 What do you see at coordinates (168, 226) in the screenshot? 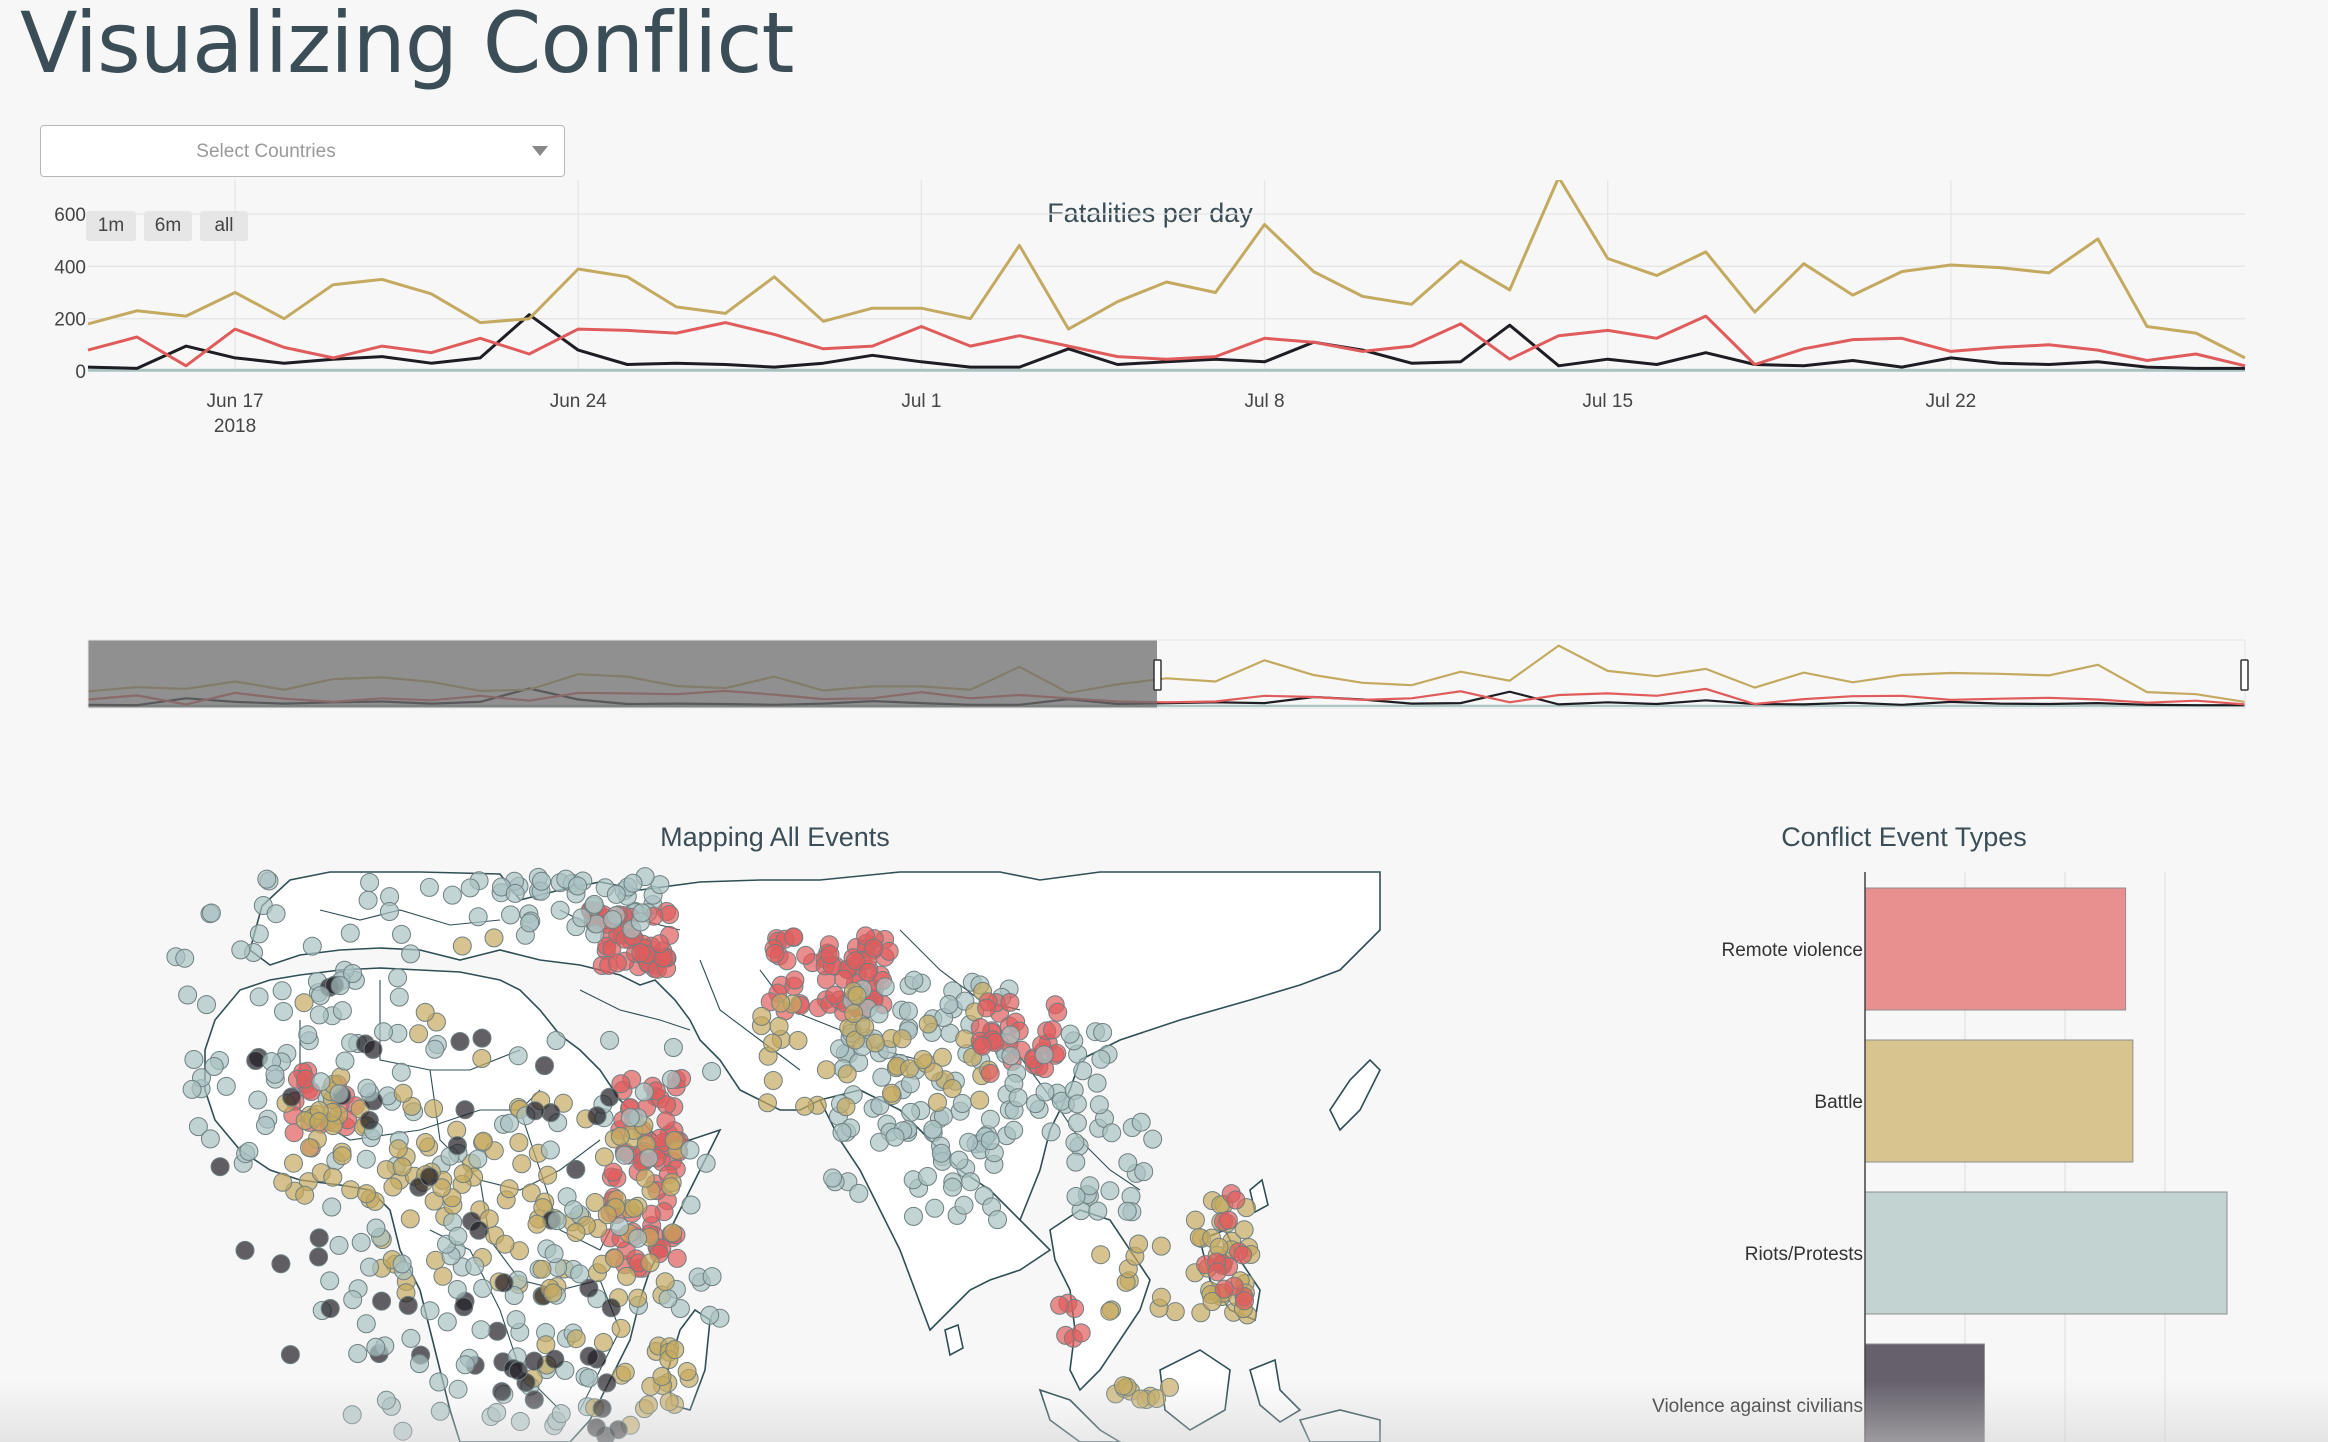
I see `range-button-6m: 6m` at bounding box center [168, 226].